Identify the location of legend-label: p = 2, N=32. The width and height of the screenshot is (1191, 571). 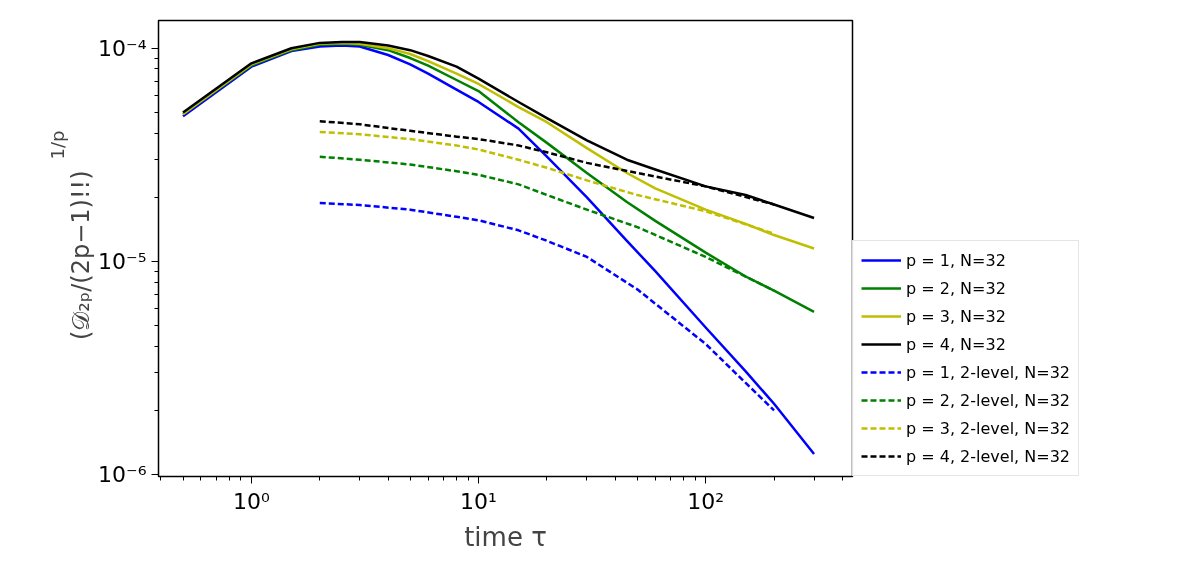
(956, 288).